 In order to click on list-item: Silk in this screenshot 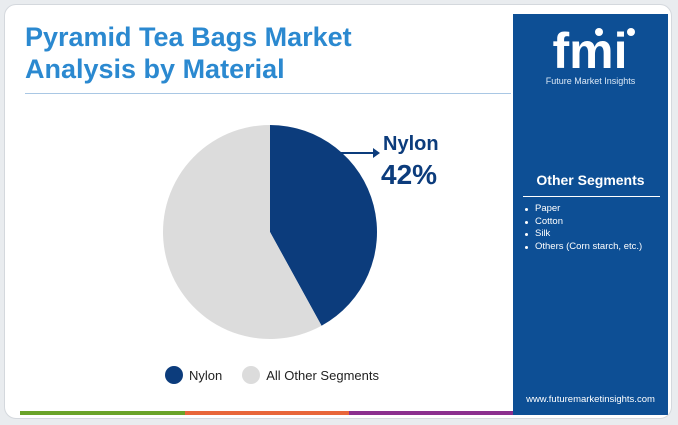, I will do `click(582, 234)`.